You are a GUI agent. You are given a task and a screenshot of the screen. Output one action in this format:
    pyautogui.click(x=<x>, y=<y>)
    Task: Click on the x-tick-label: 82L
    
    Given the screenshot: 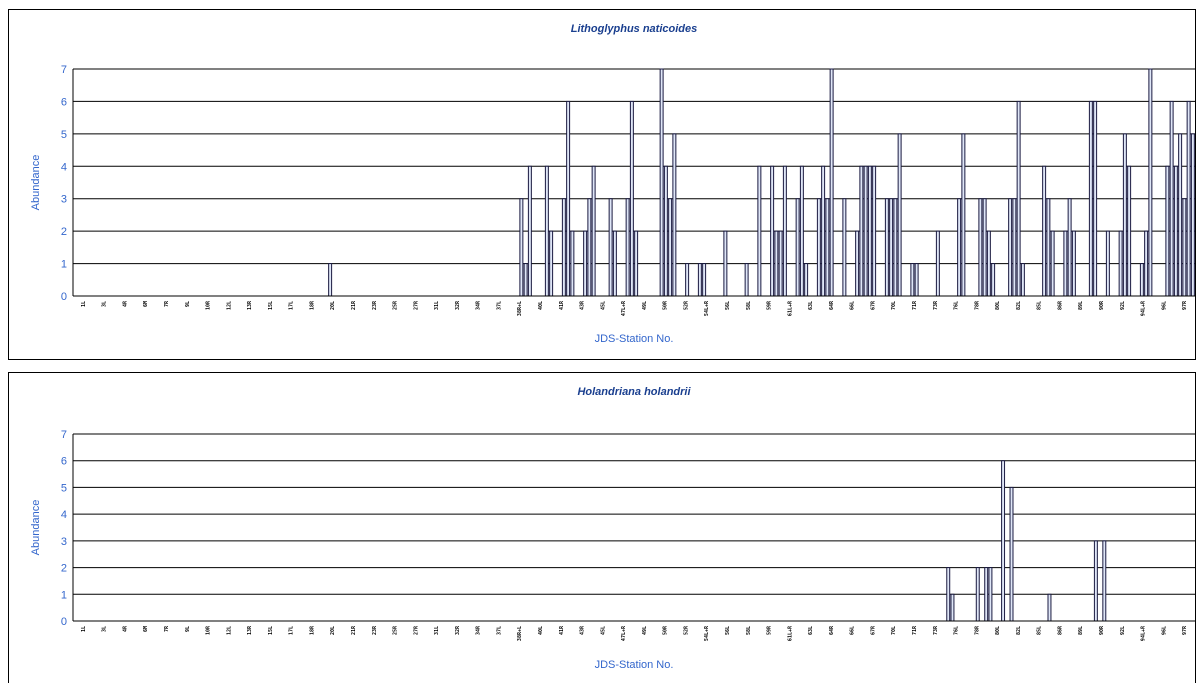 What is the action you would take?
    pyautogui.click(x=1019, y=630)
    